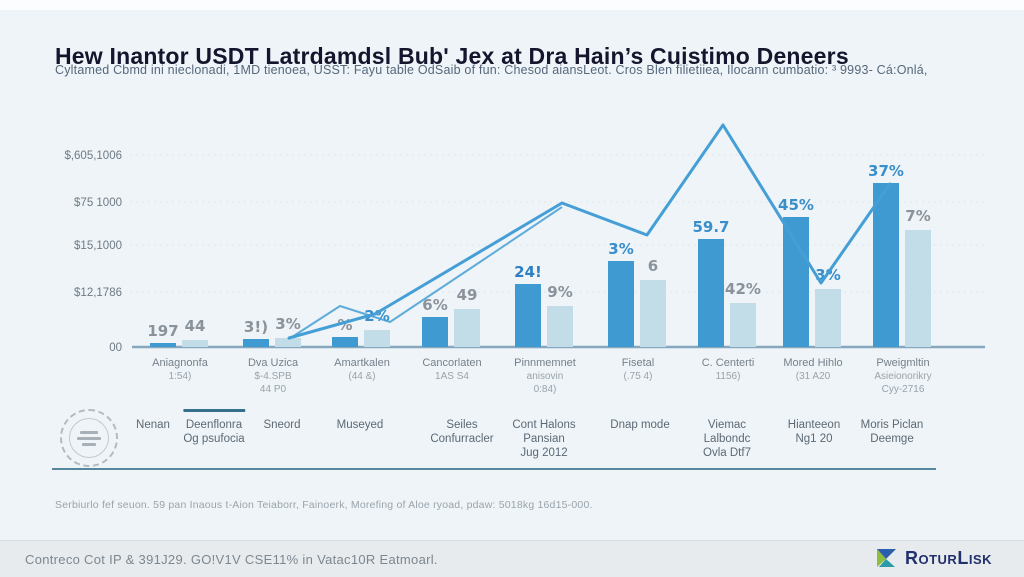  I want to click on light-bar-value-label: 9%, so click(559, 292).